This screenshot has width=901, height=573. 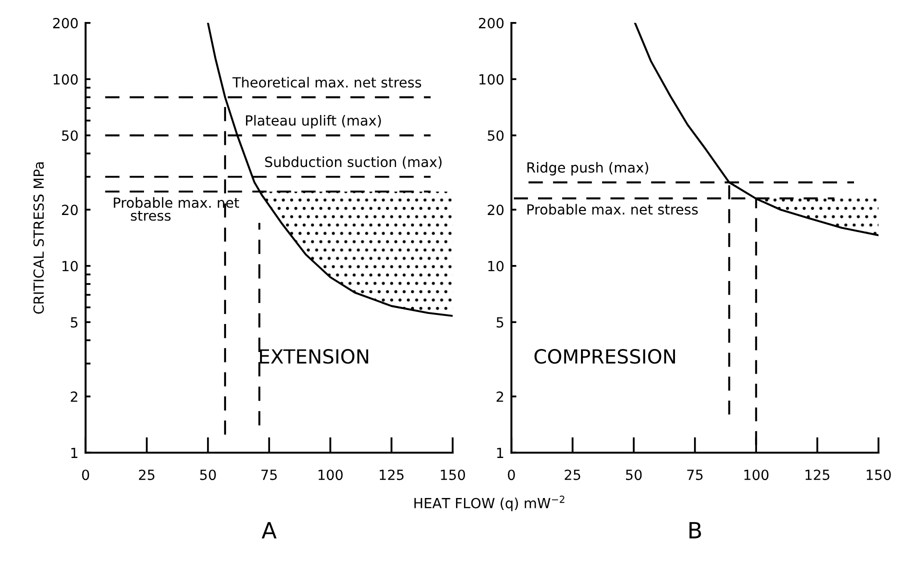 I want to click on annotation: Theoretical max. net stress, so click(x=327, y=82).